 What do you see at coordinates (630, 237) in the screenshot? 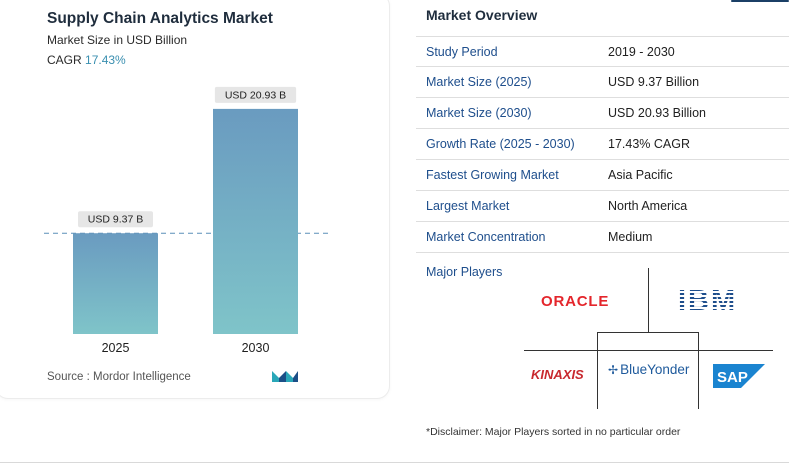
I see `overview-row-value: Medium` at bounding box center [630, 237].